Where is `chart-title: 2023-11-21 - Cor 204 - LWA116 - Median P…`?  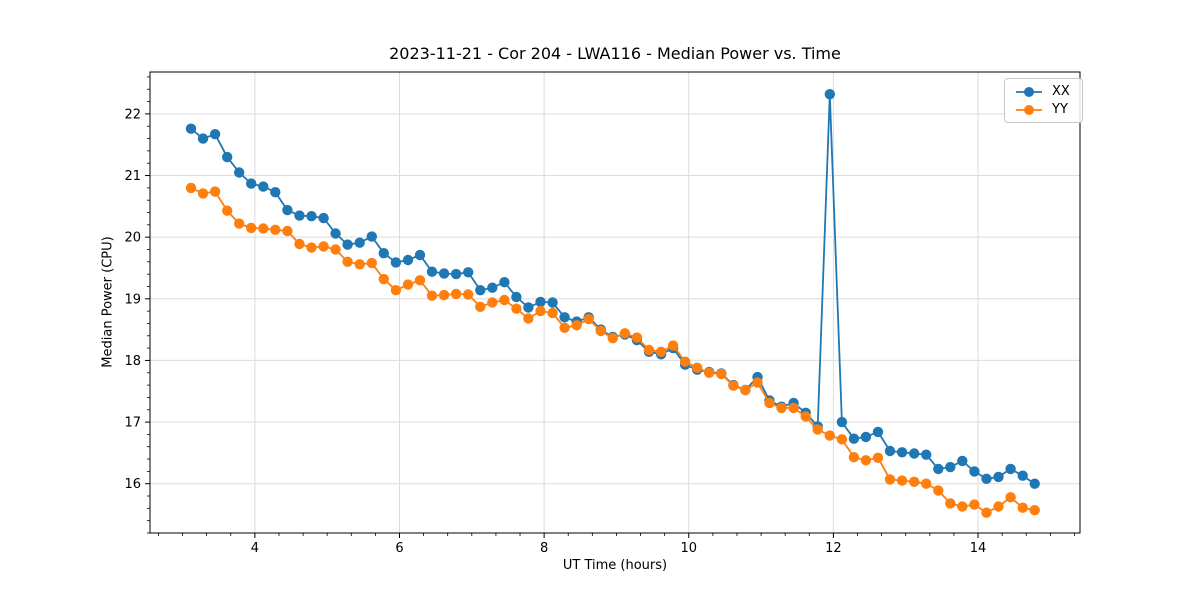 chart-title: 2023-11-21 - Cor 204 - LWA116 - Median P… is located at coordinates (615, 53).